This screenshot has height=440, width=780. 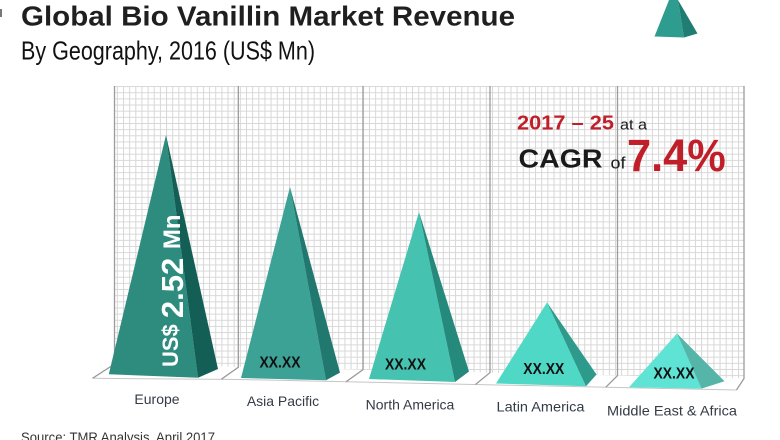 What do you see at coordinates (565, 123) in the screenshot?
I see `svg-text: 2017 – 25` at bounding box center [565, 123].